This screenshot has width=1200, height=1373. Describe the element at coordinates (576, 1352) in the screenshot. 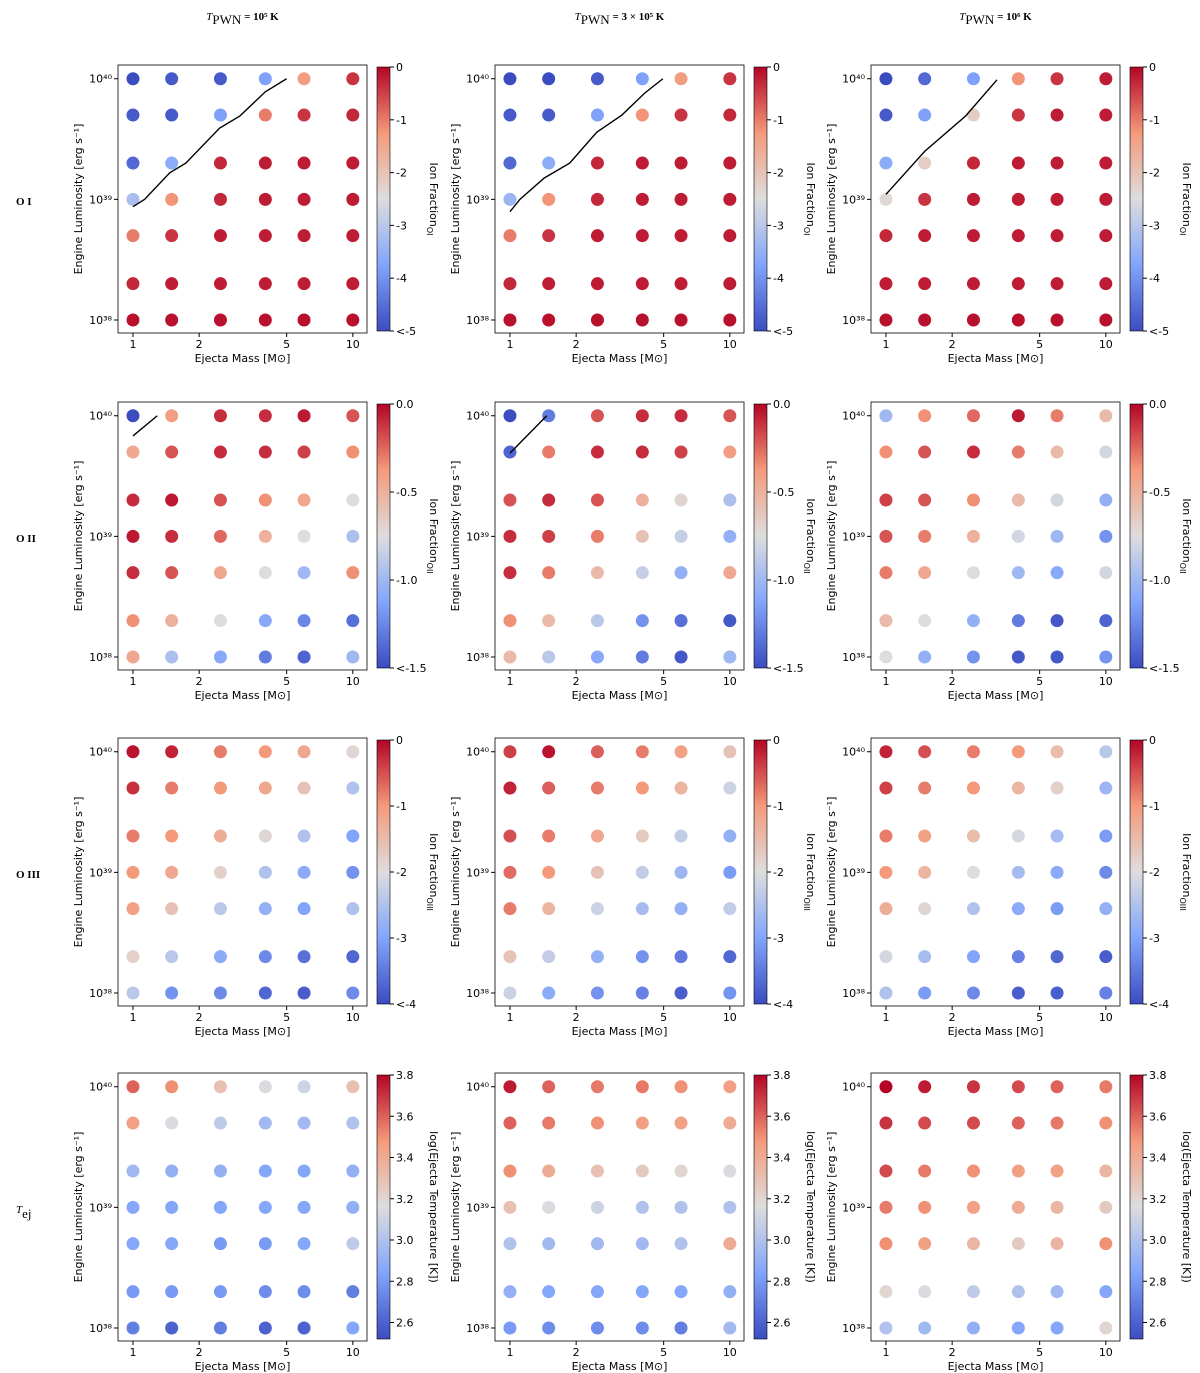

I see `x-tick-label: 2` at that location.